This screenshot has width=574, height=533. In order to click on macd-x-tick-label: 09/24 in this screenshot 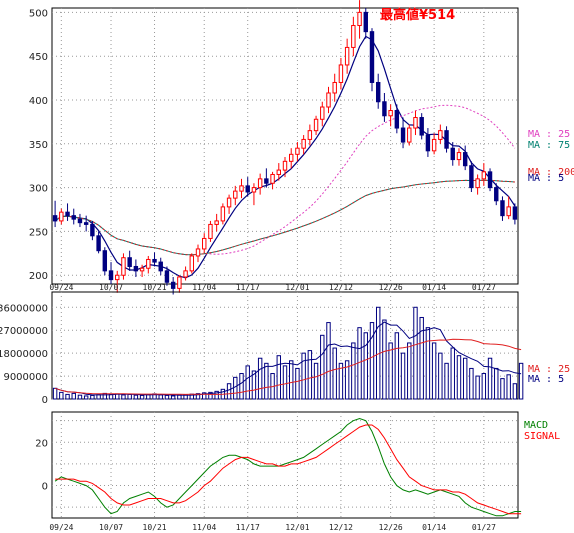, I will do `click(61, 527)`.